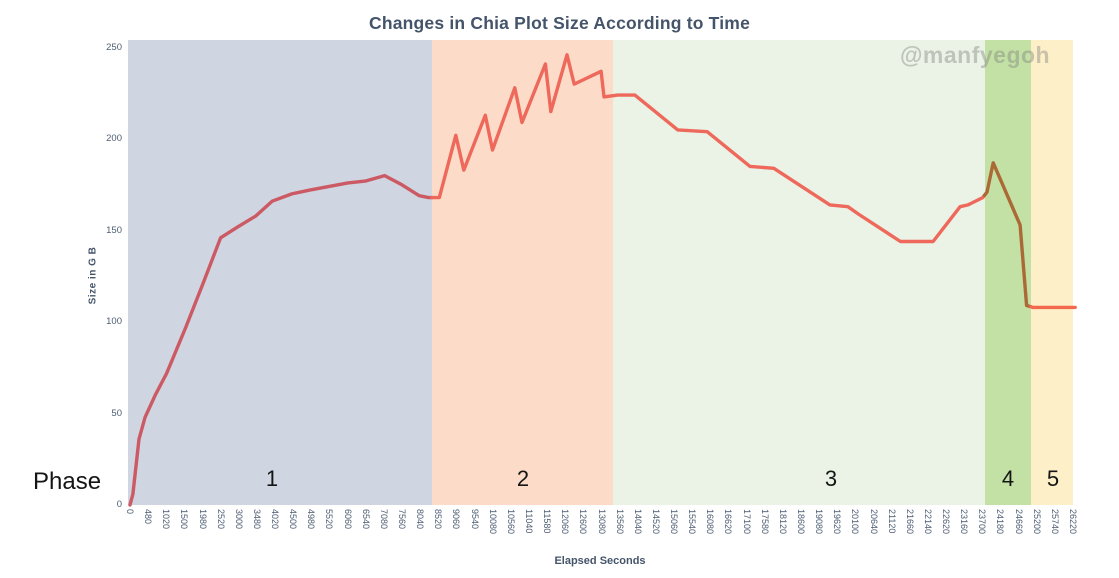 This screenshot has width=1119, height=578. What do you see at coordinates (601, 522) in the screenshot?
I see `x-tick-label: 13080` at bounding box center [601, 522].